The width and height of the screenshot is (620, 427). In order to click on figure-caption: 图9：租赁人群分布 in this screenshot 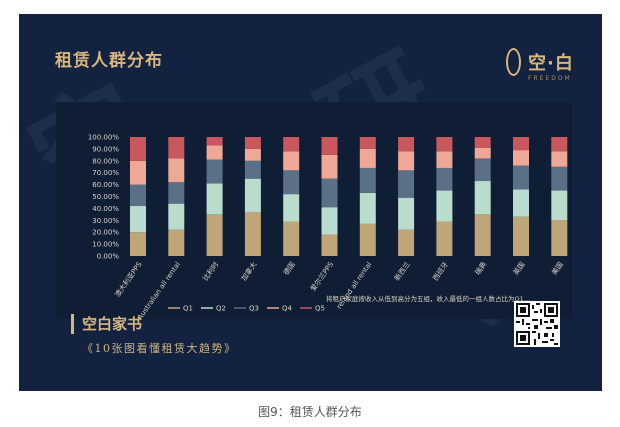, I will do `click(310, 412)`.